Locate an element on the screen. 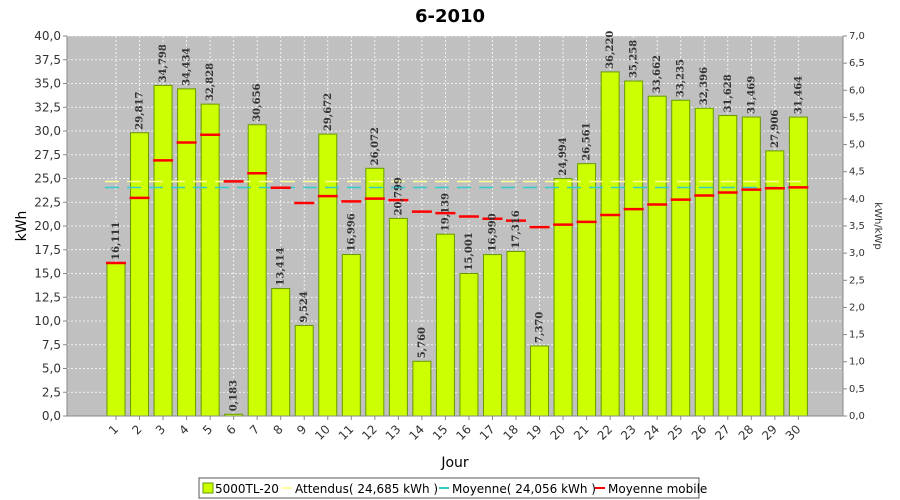 The height and width of the screenshot is (500, 900). value-label-day-20: 24,994 is located at coordinates (563, 156).